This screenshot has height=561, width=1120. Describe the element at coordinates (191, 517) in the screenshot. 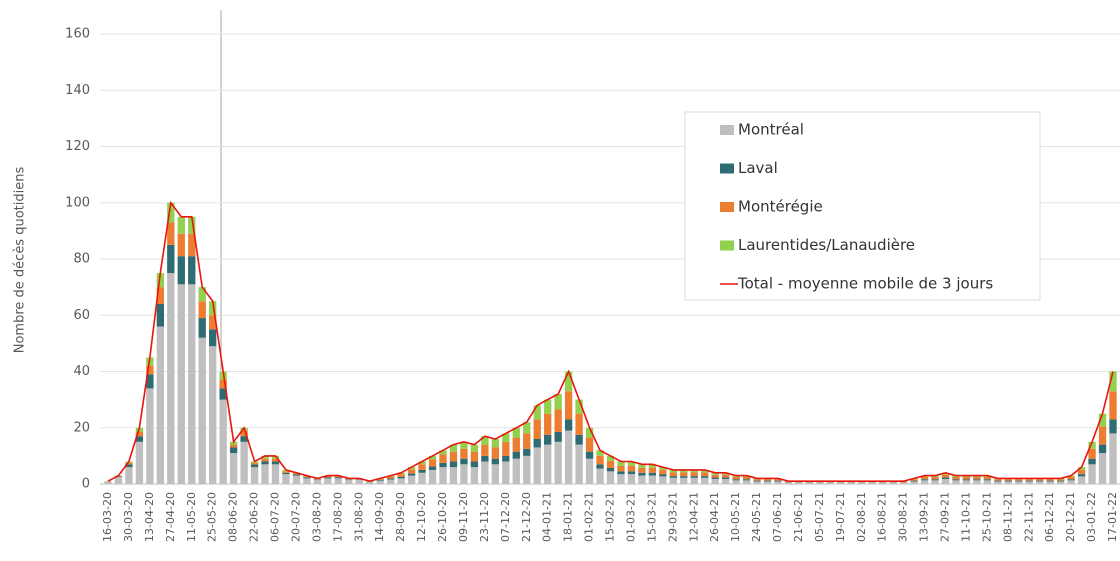

I see `x-tick-label: 11-05-20` at that location.